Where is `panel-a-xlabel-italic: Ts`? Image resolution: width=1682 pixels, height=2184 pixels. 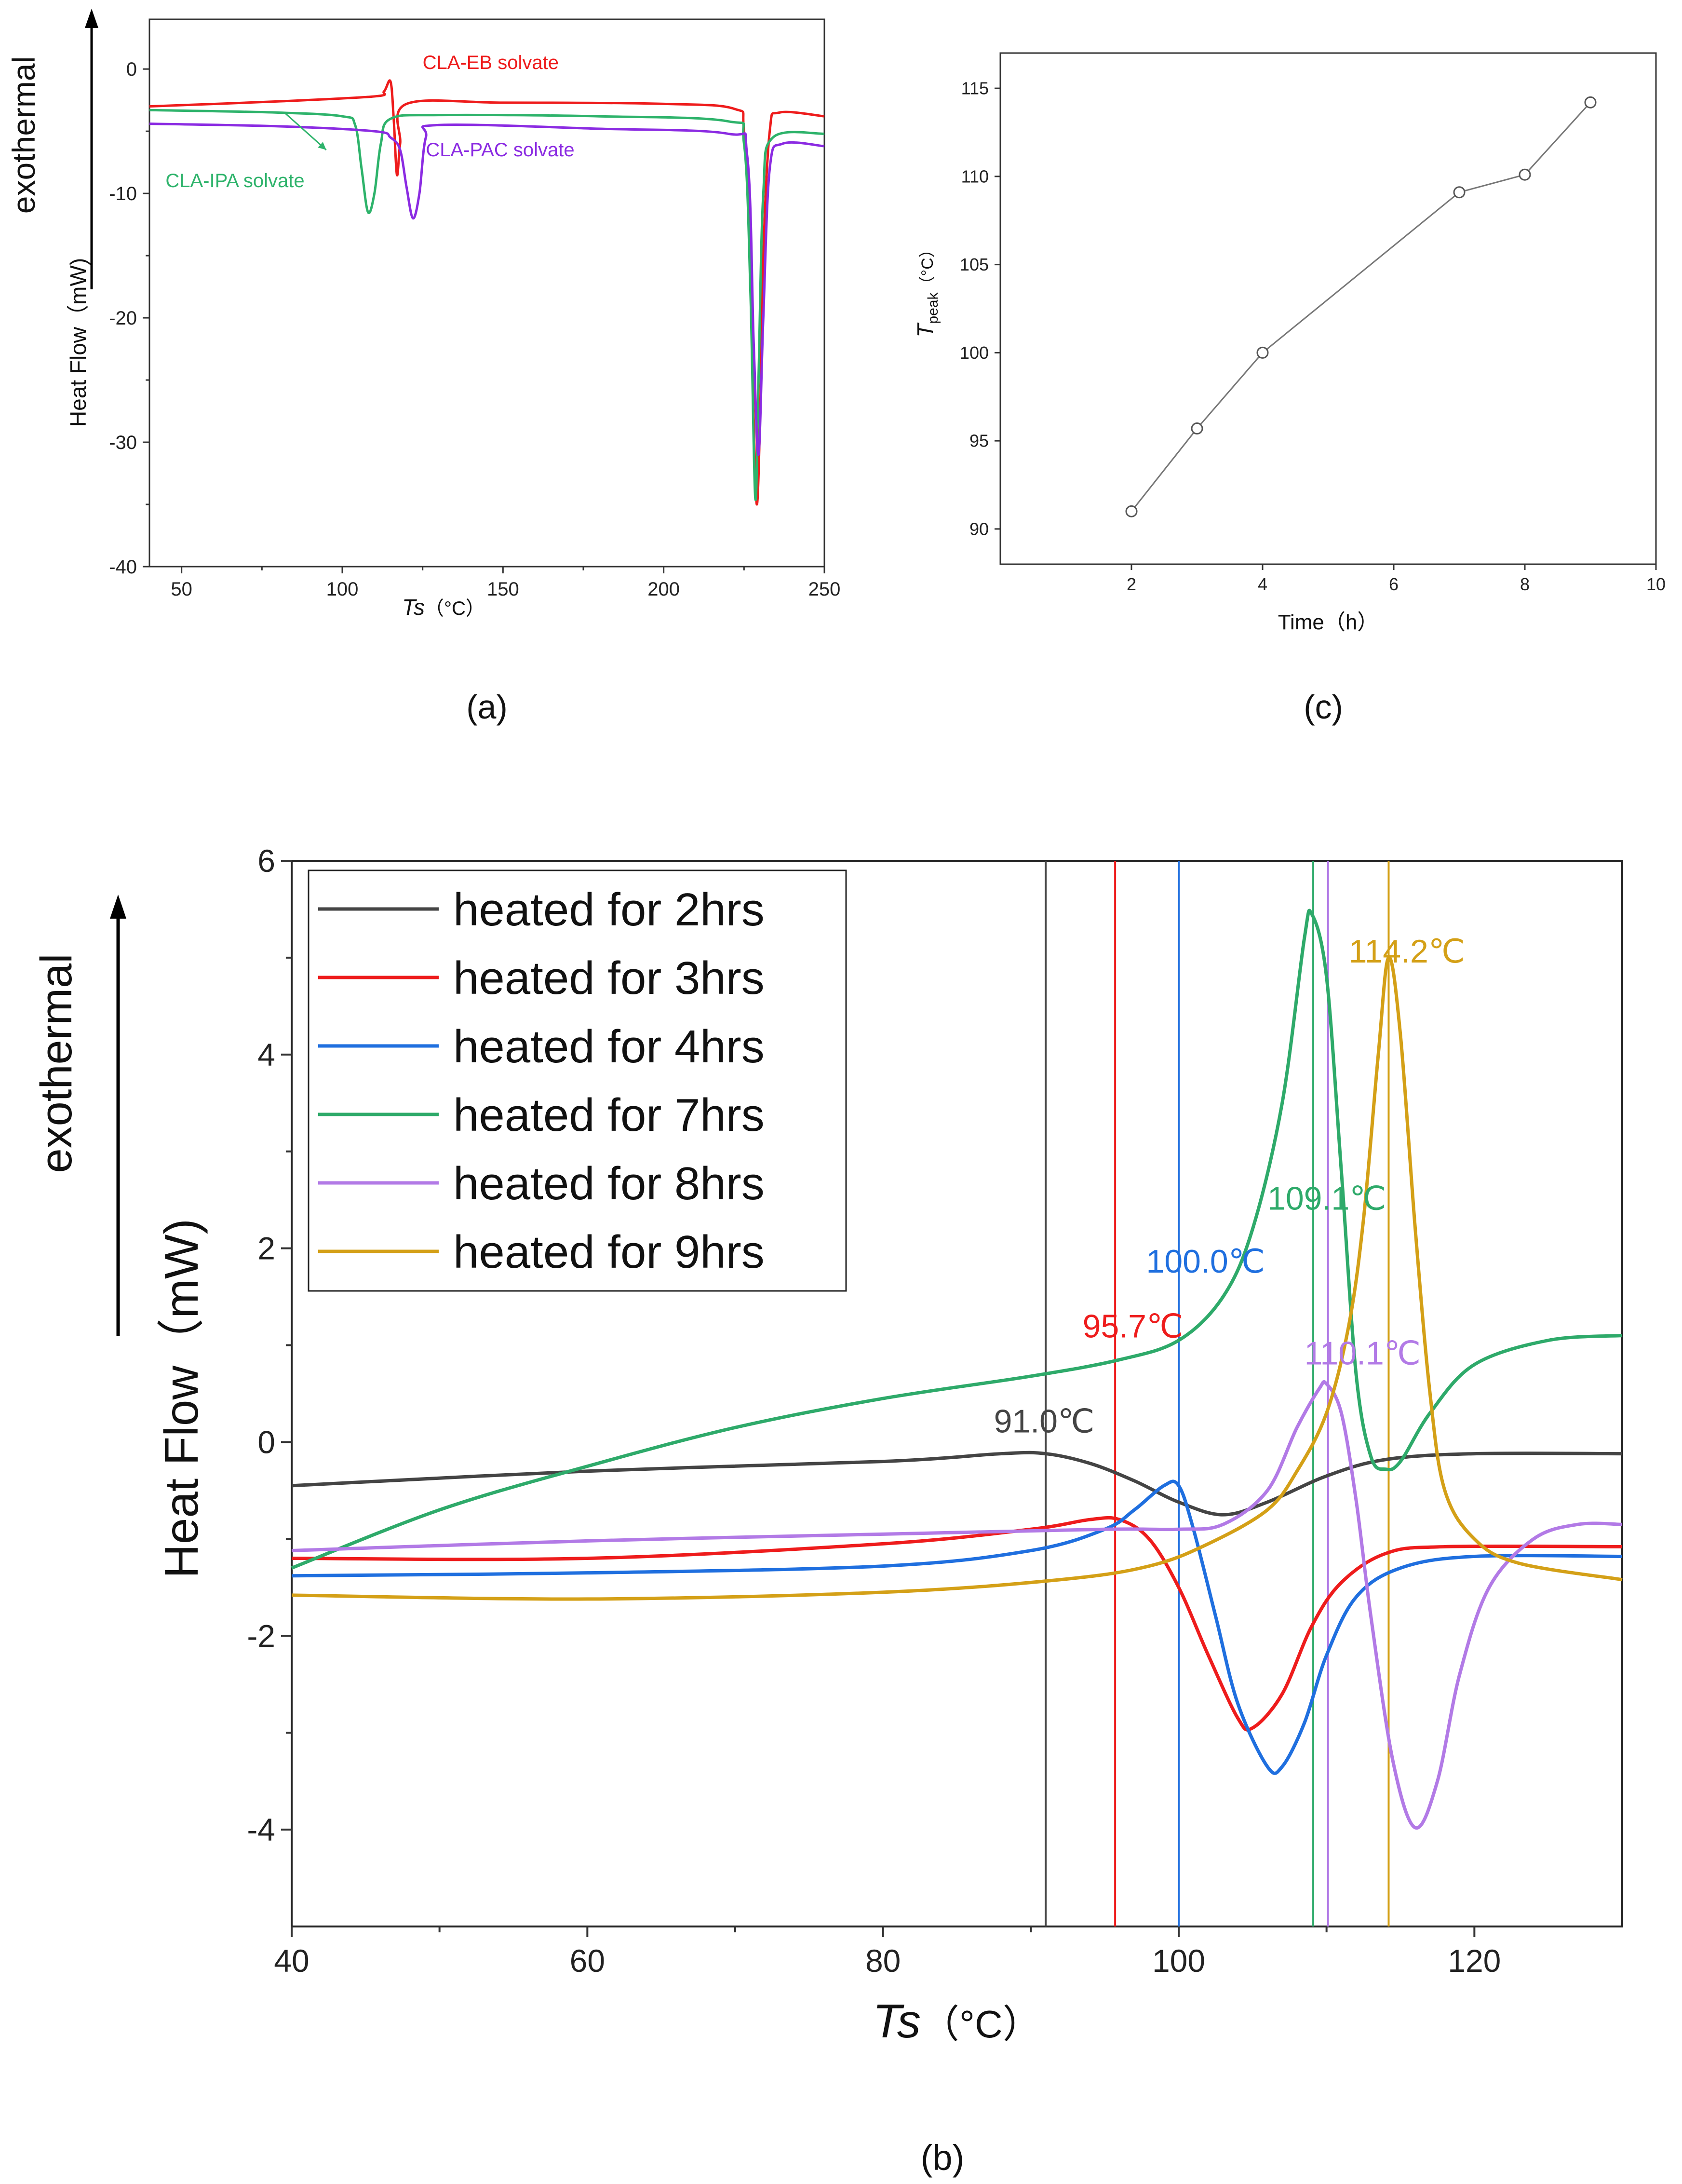
panel-a-xlabel-italic: Ts is located at coordinates (413, 608).